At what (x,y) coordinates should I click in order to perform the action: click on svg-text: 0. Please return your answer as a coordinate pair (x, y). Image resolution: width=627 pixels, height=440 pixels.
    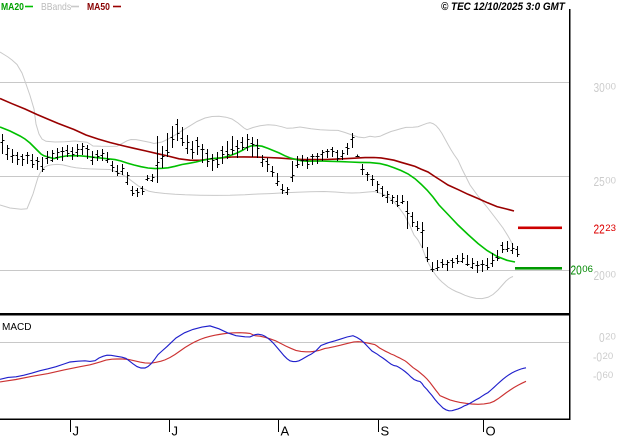
    Looking at the image, I should click on (602, 338).